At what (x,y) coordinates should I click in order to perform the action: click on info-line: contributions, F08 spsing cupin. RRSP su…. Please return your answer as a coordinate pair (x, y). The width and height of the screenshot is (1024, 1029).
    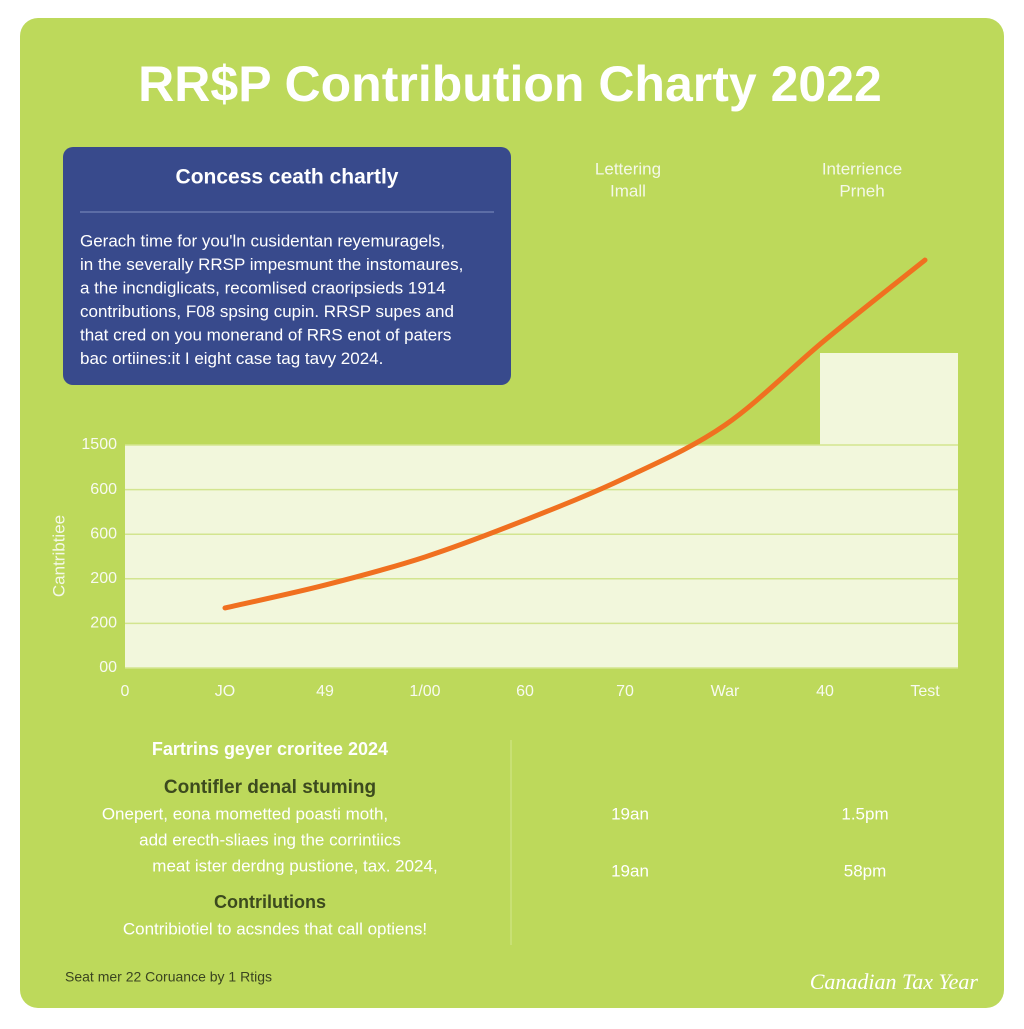
    Looking at the image, I should click on (267, 311).